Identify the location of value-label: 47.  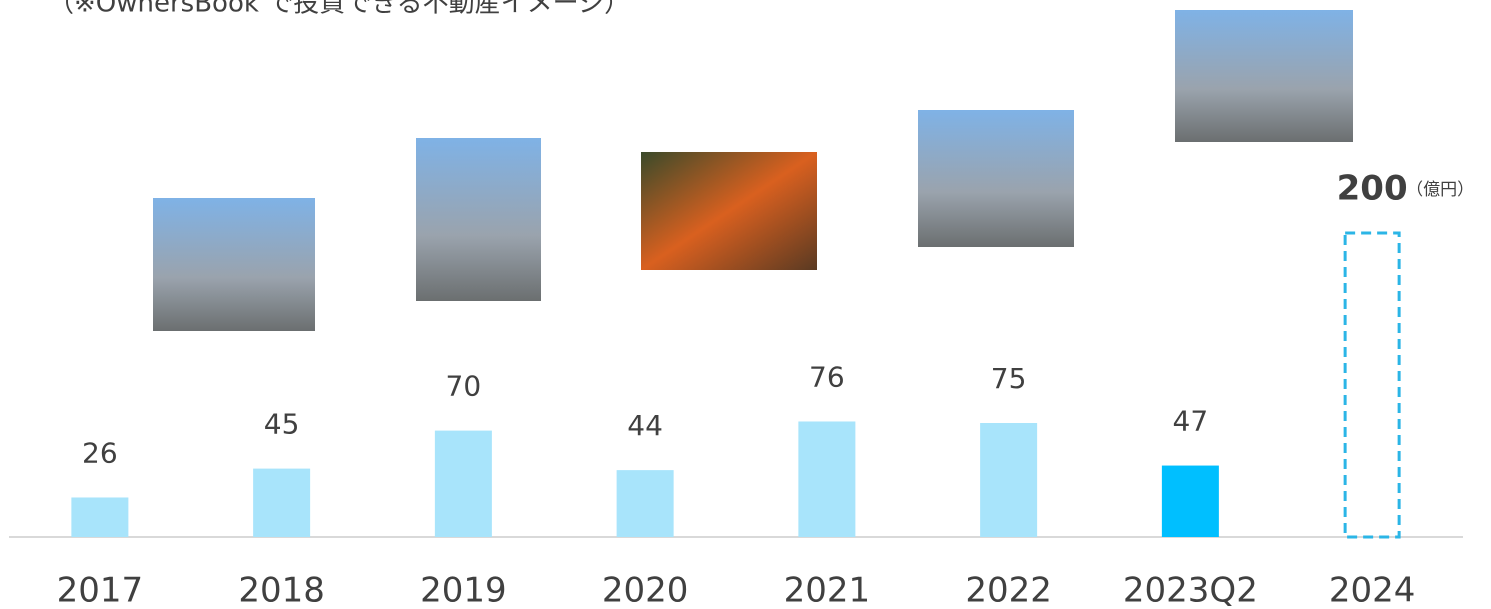
(1191, 421).